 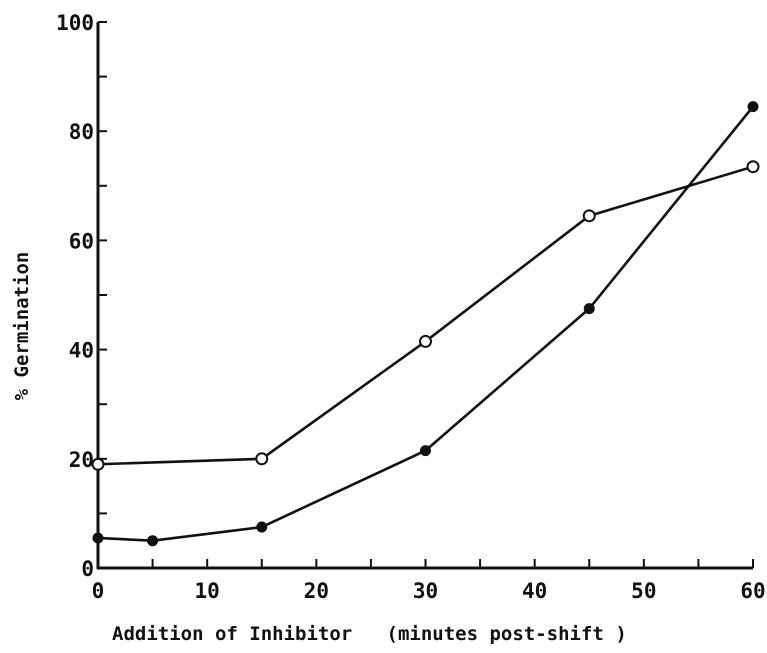 I want to click on x-tick-label: 60, so click(x=752, y=591).